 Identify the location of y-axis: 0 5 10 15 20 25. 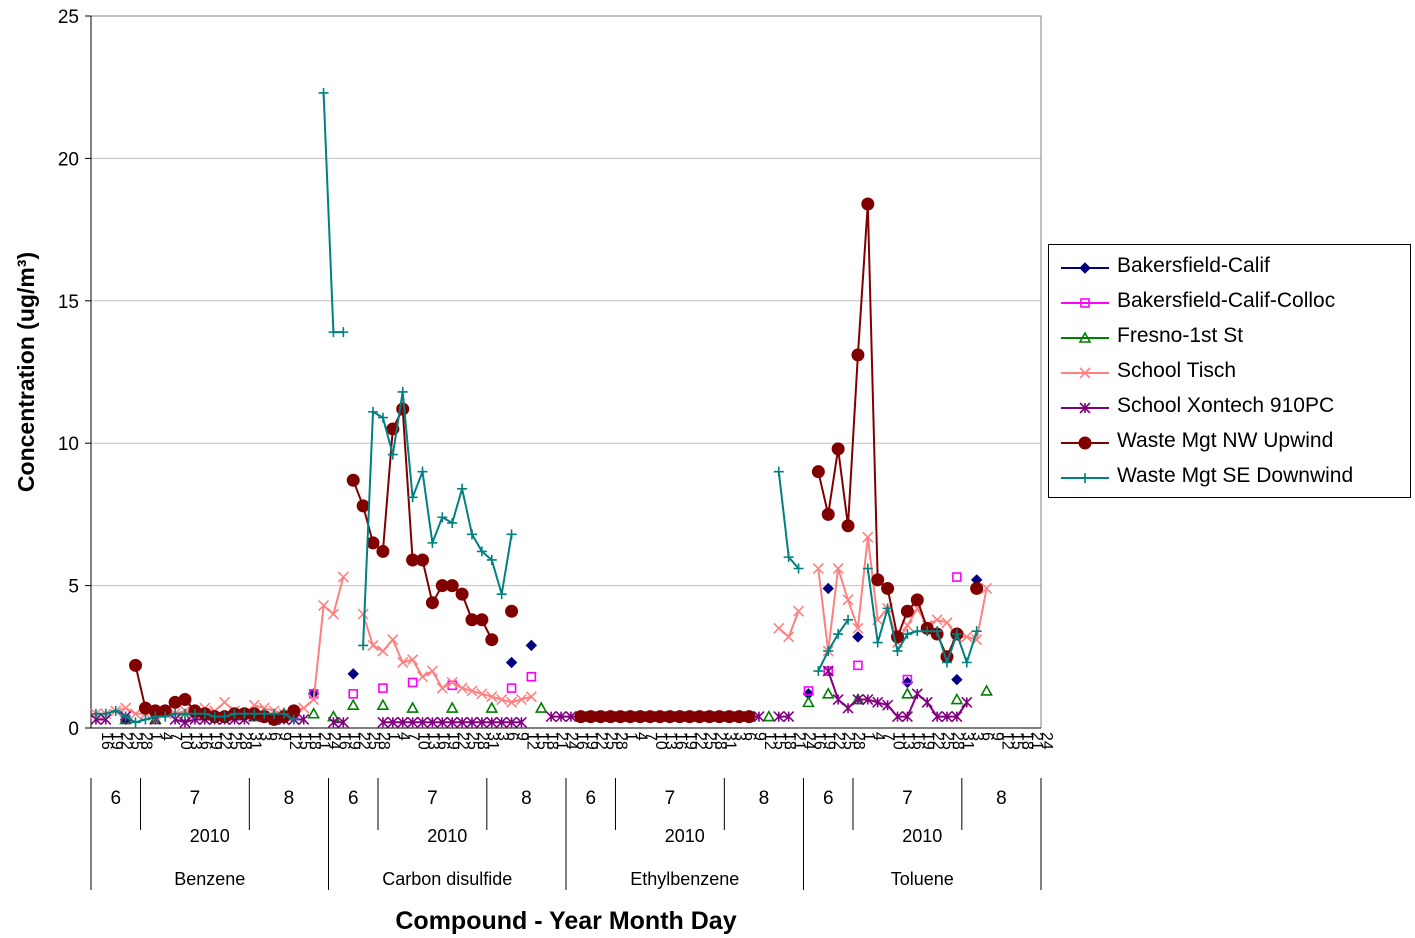
(75, 373).